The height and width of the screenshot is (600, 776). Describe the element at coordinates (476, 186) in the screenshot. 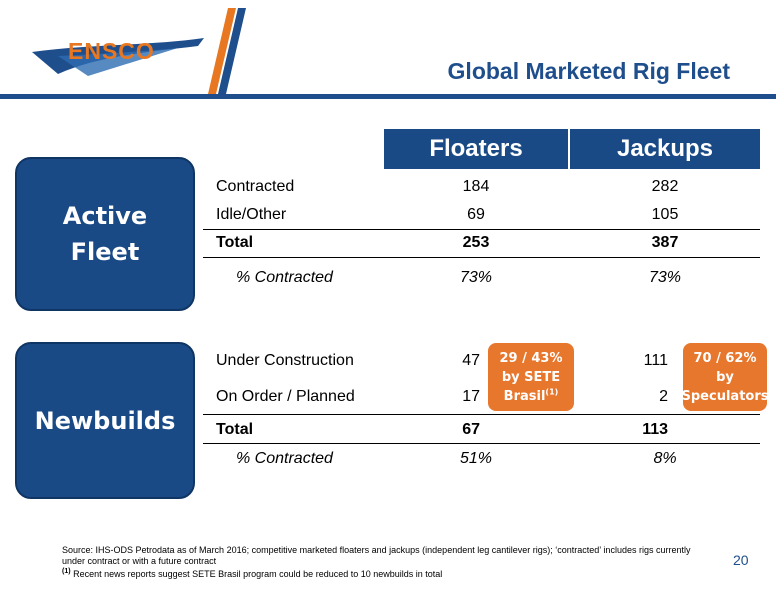

I see `floaters-value: 184` at that location.